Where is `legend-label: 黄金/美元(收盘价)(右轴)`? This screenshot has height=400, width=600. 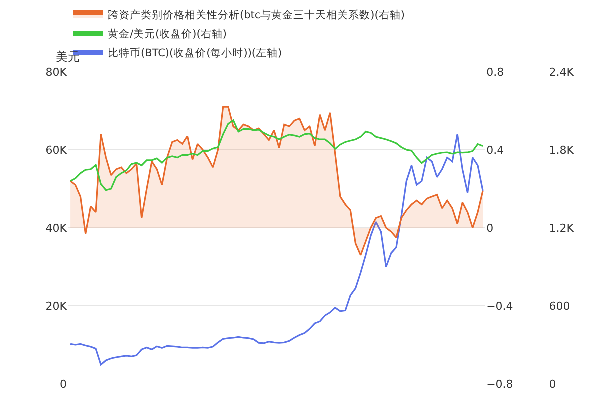
legend-label: 黄金/美元(收盘价)(右轴) is located at coordinates (167, 34).